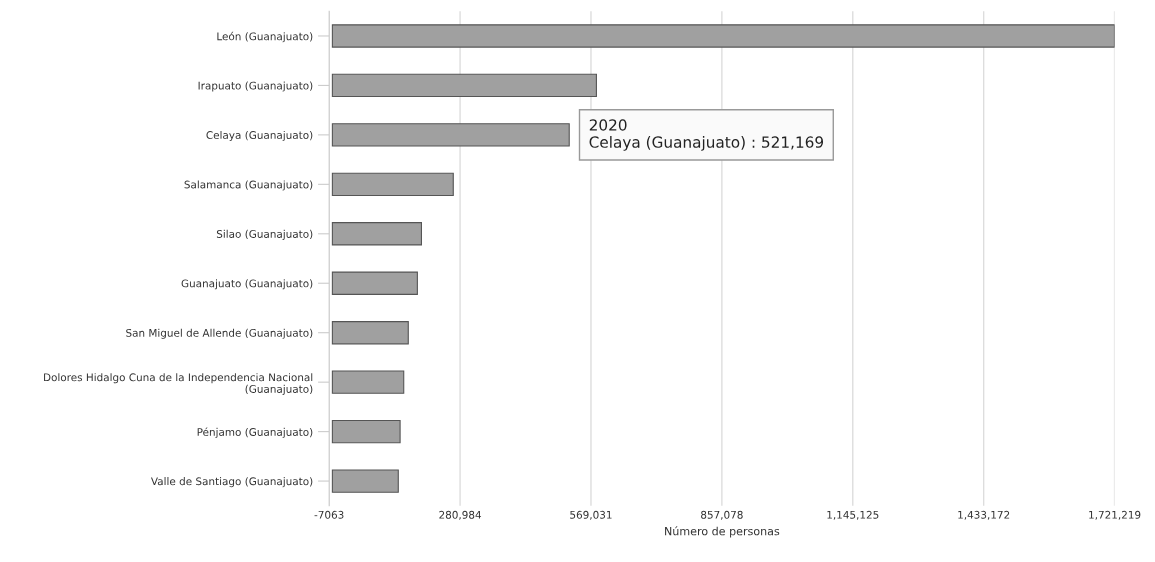 The image size is (1155, 562). I want to click on x-tick-label: 280,984, so click(460, 515).